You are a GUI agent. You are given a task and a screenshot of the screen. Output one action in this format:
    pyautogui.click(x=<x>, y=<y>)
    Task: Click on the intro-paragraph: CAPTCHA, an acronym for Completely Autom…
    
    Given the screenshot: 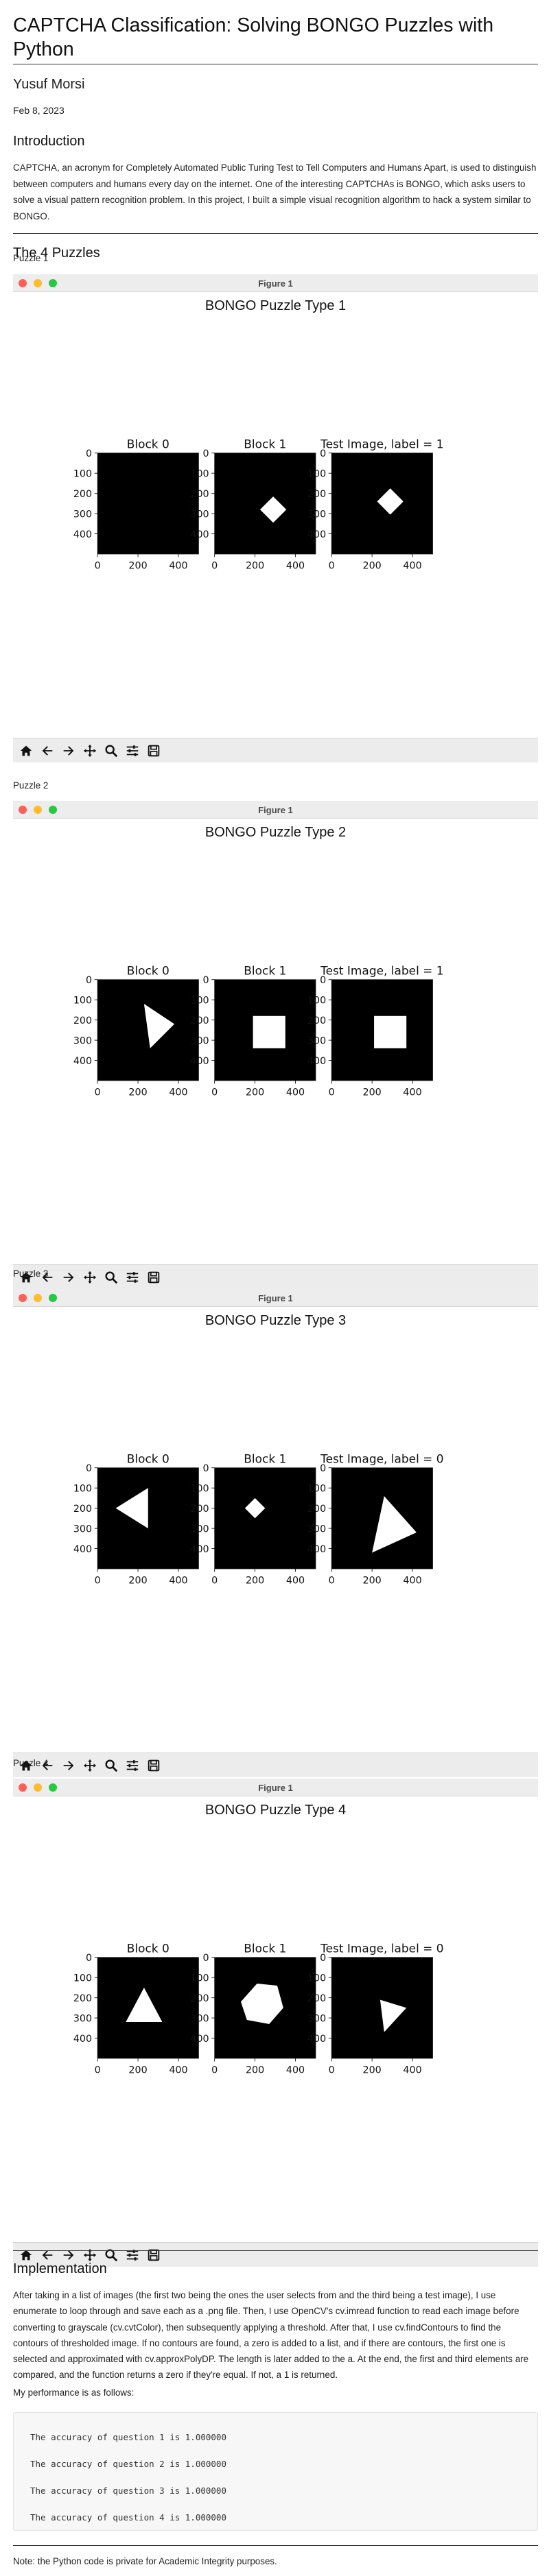 What is the action you would take?
    pyautogui.click(x=275, y=192)
    